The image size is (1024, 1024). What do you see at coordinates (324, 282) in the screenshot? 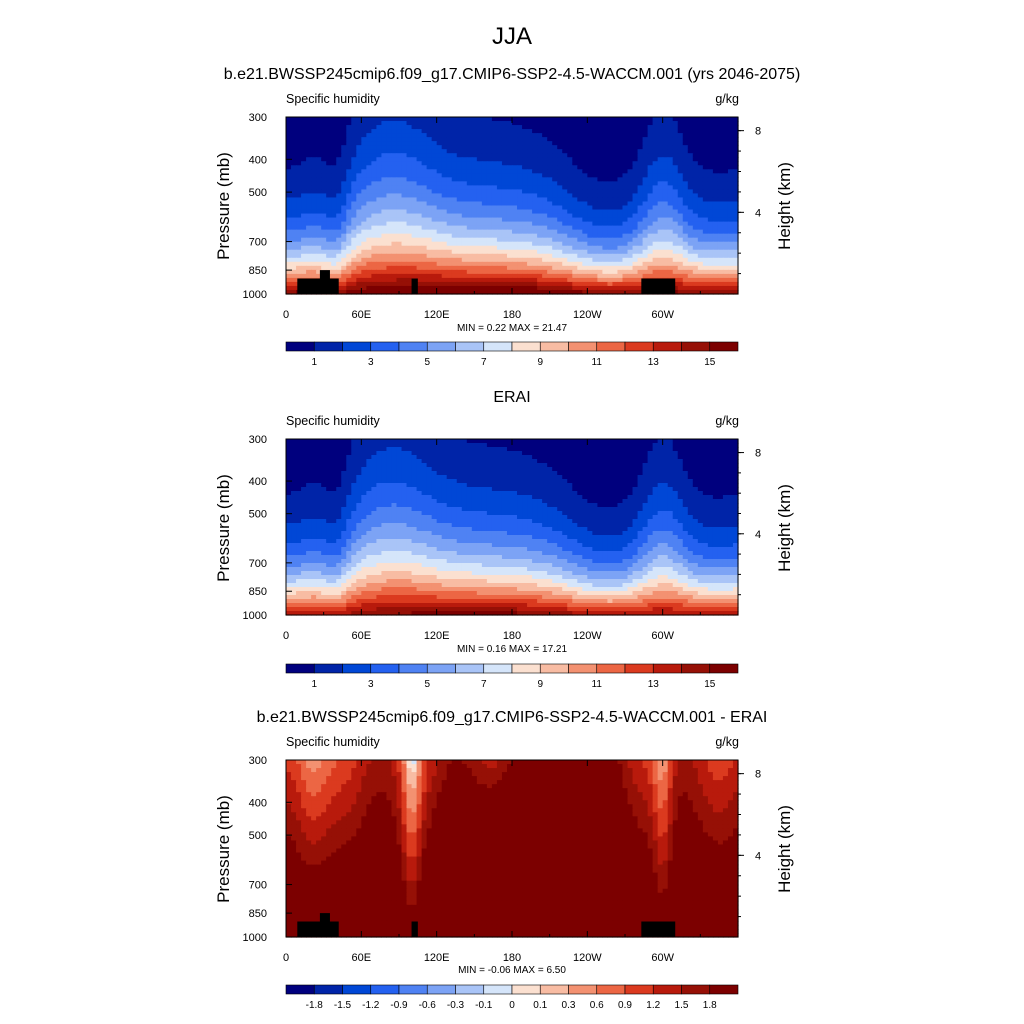
I see `terrain-block` at bounding box center [324, 282].